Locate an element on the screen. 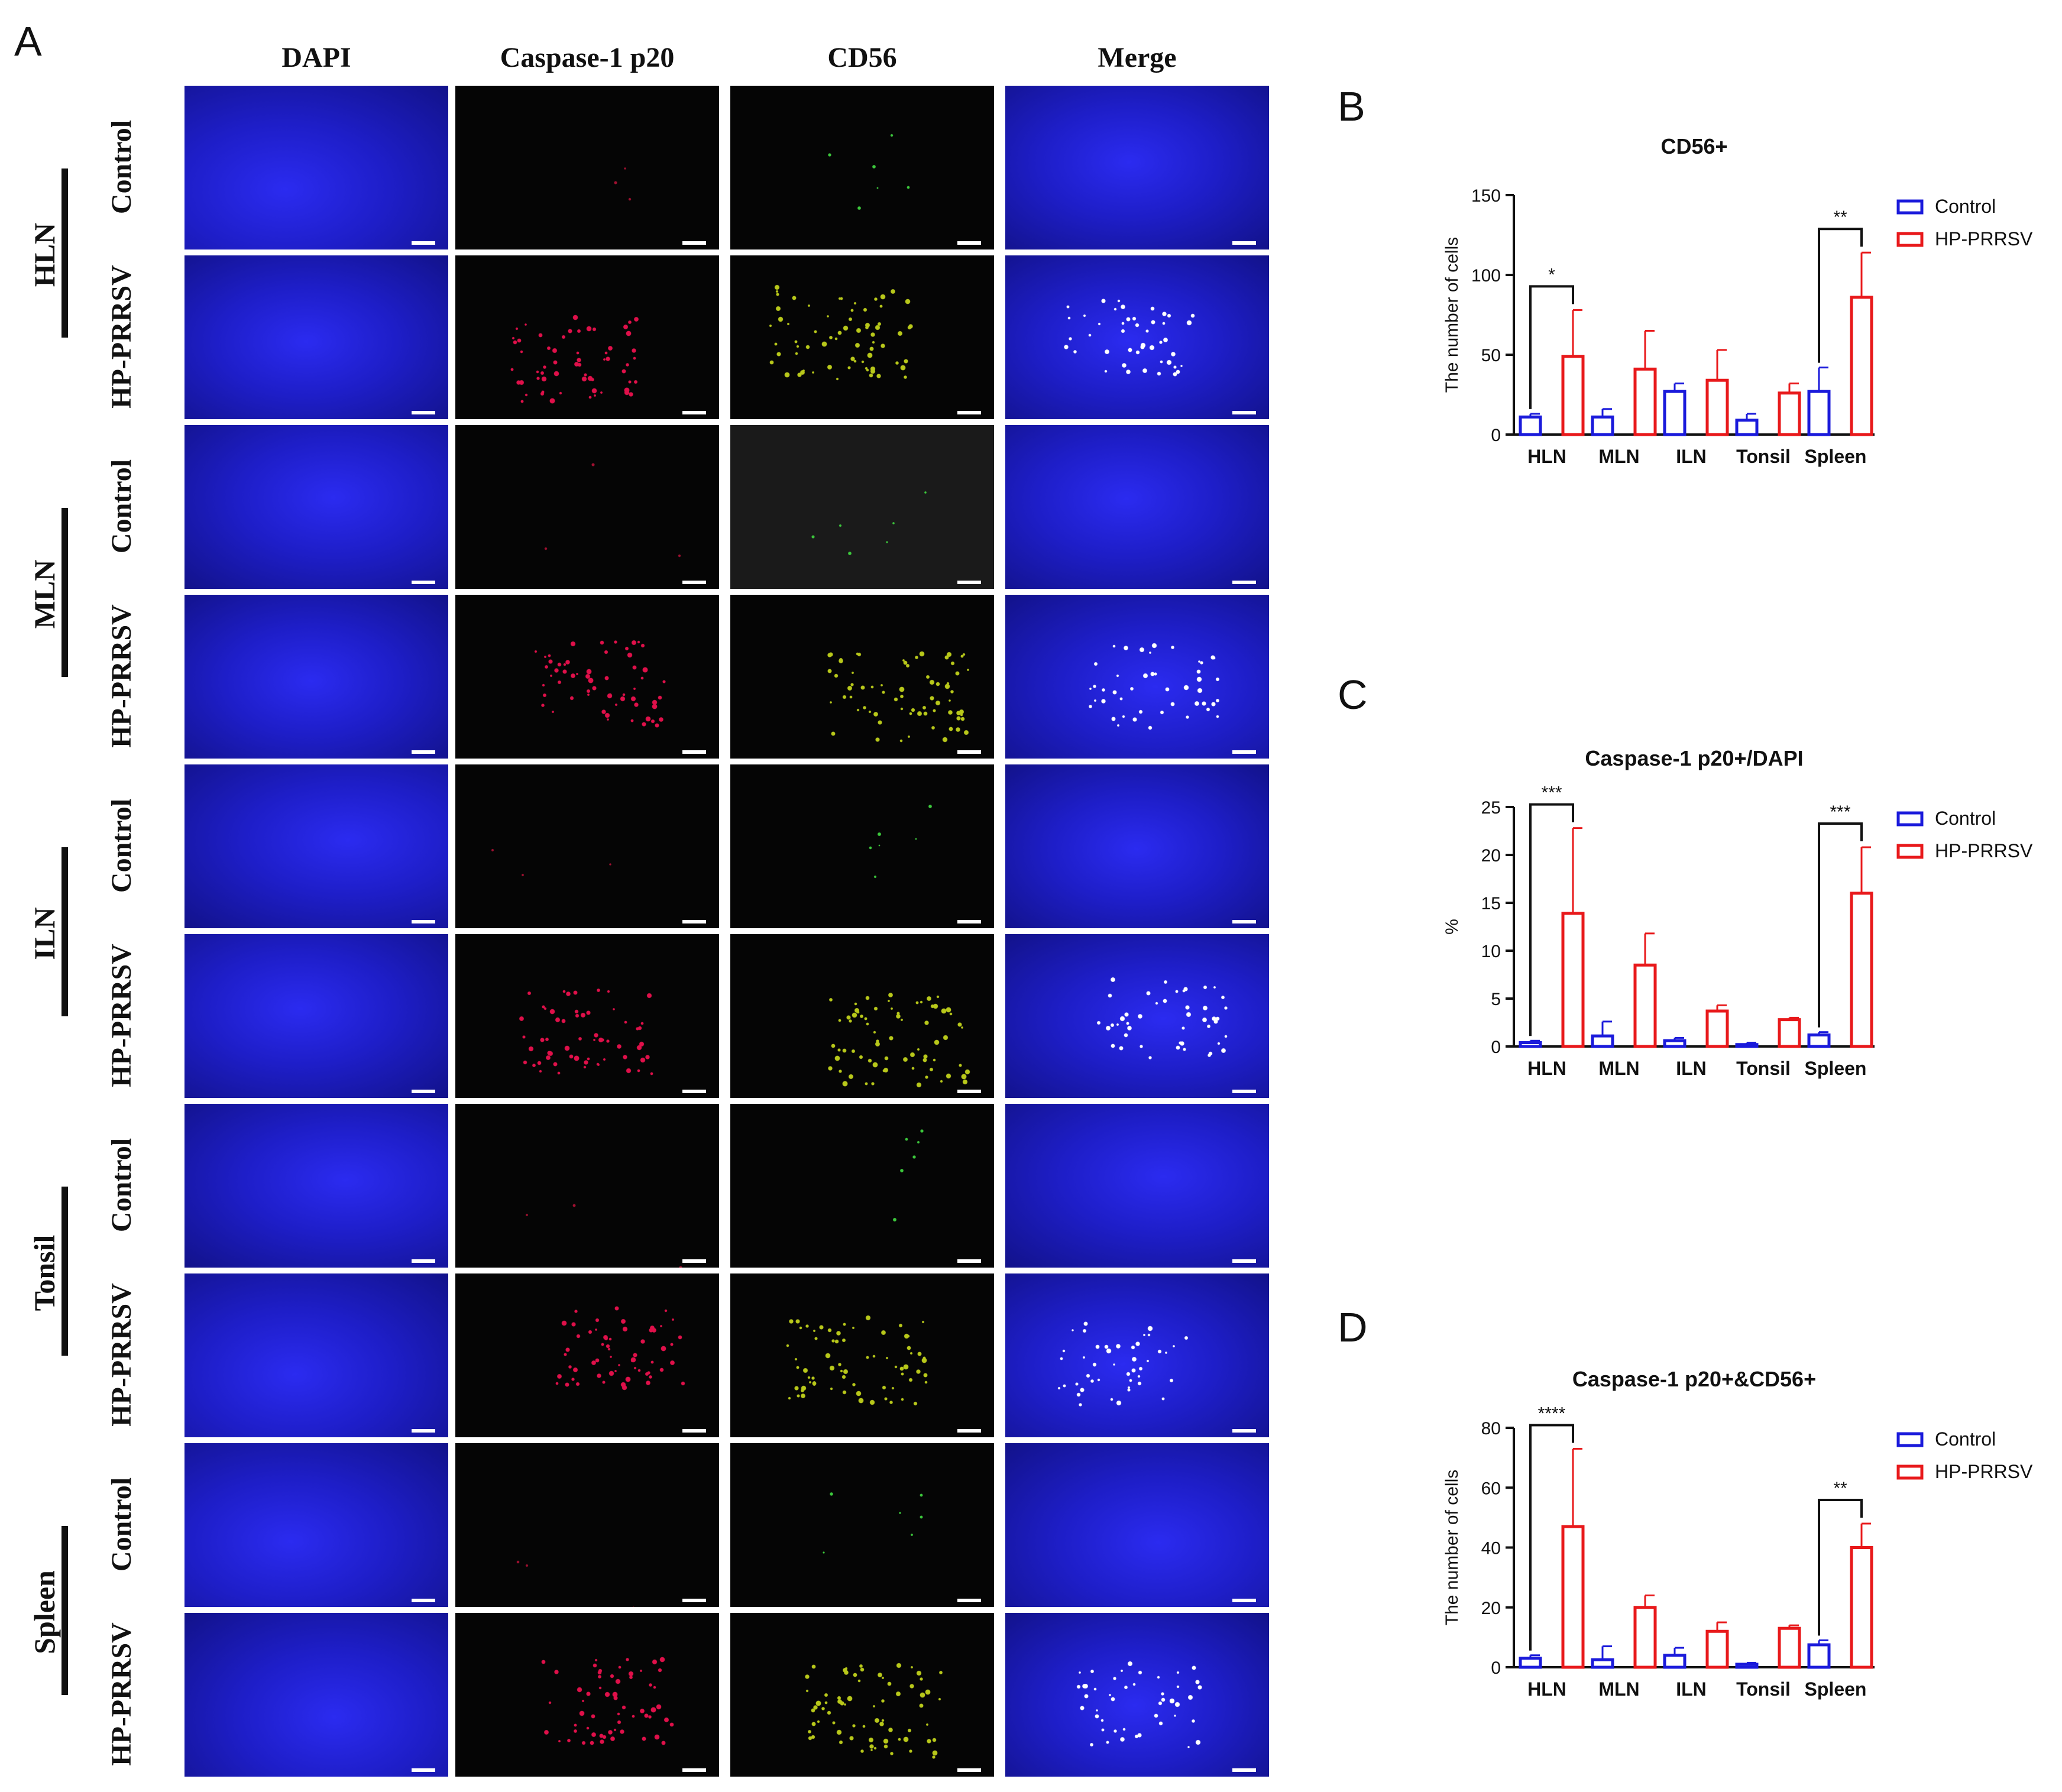 This screenshot has height=1792, width=2062. x-tick-label: Tonsil is located at coordinates (1763, 1689).